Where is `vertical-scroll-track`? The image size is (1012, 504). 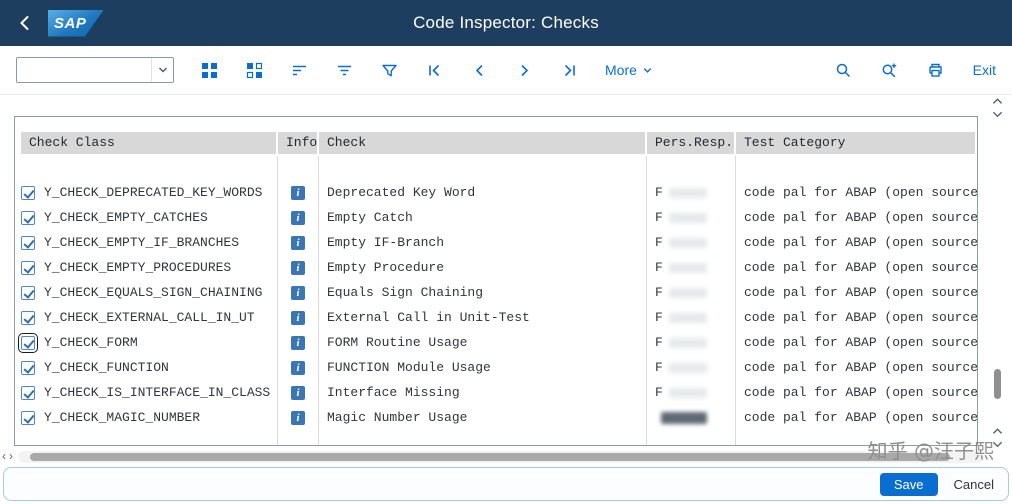 vertical-scroll-track is located at coordinates (997, 273).